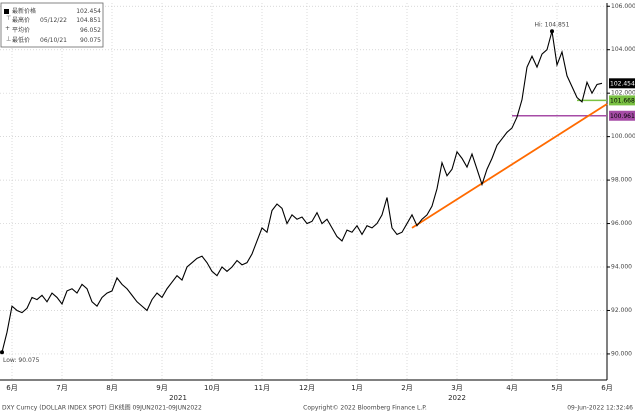 The height and width of the screenshot is (413, 635). I want to click on y-tick-label: 90.000, so click(621, 353).